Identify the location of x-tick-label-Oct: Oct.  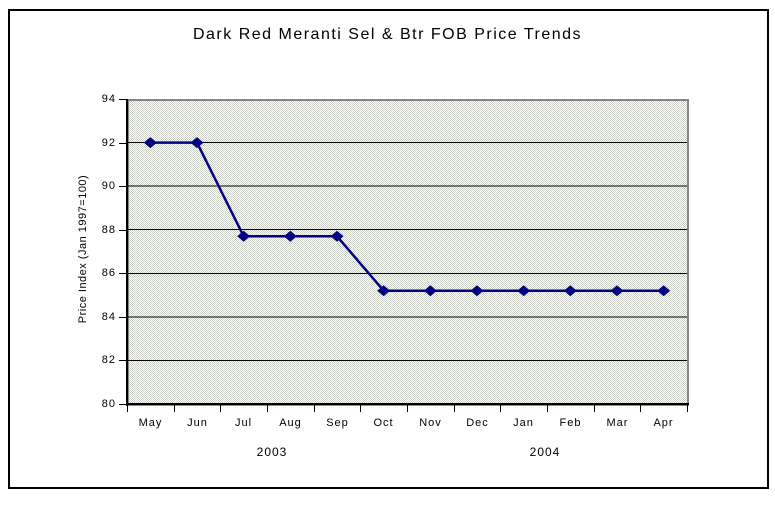
(383, 423).